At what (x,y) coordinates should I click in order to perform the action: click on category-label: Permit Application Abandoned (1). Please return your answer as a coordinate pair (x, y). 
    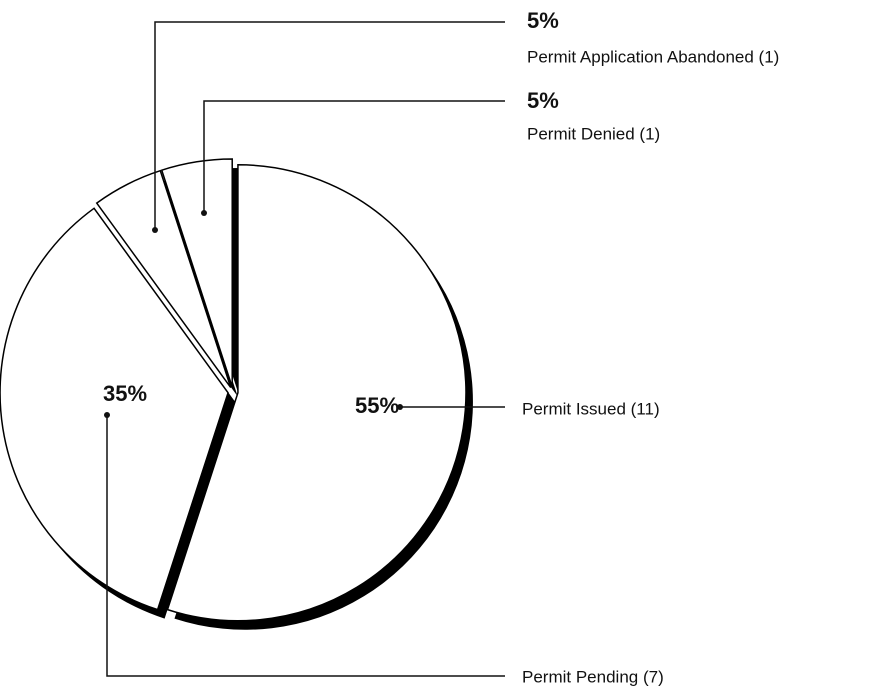
    Looking at the image, I should click on (653, 56).